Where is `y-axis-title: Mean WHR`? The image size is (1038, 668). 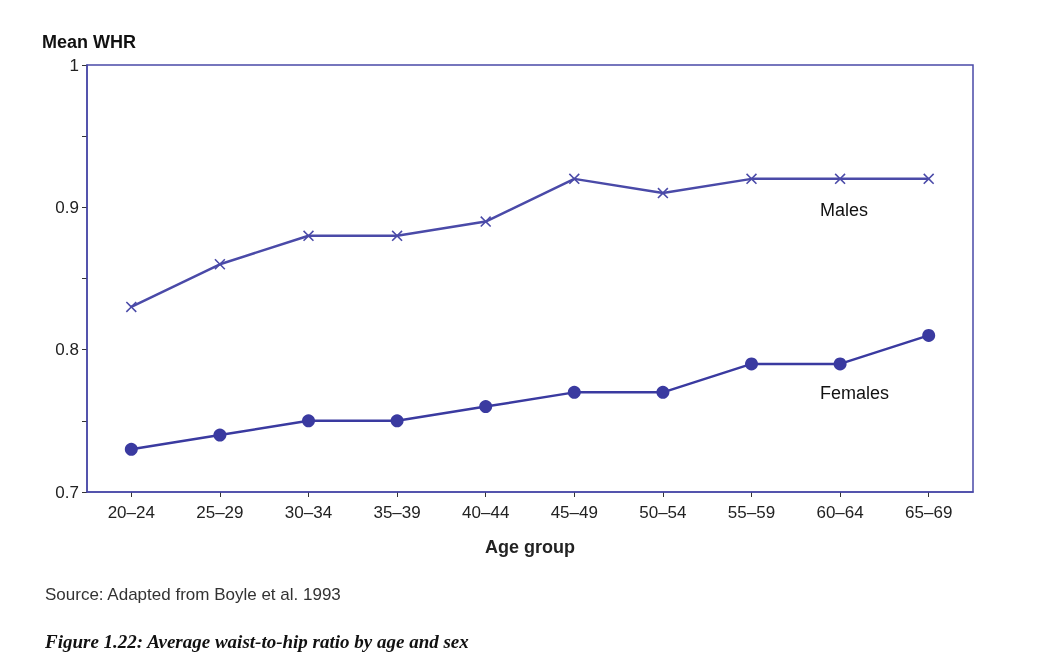
y-axis-title: Mean WHR is located at coordinates (89, 42).